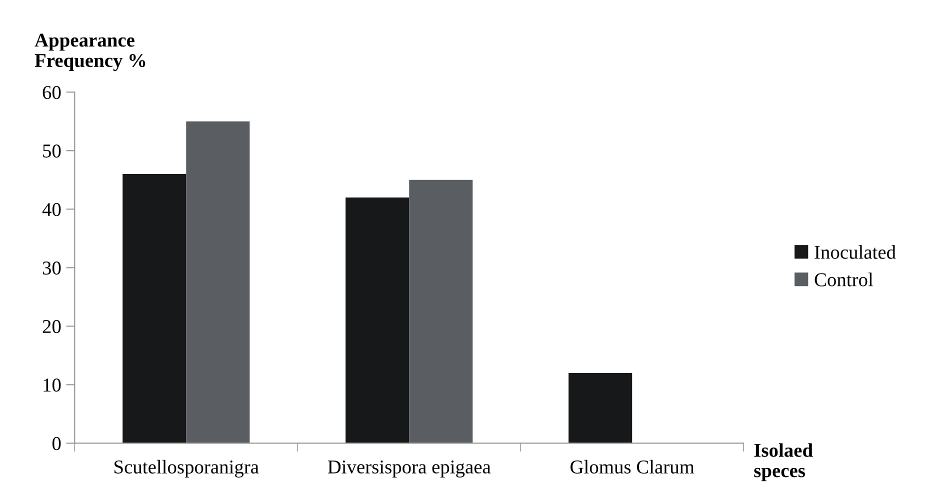  Describe the element at coordinates (844, 279) in the screenshot. I see `legend-label: Control` at that location.